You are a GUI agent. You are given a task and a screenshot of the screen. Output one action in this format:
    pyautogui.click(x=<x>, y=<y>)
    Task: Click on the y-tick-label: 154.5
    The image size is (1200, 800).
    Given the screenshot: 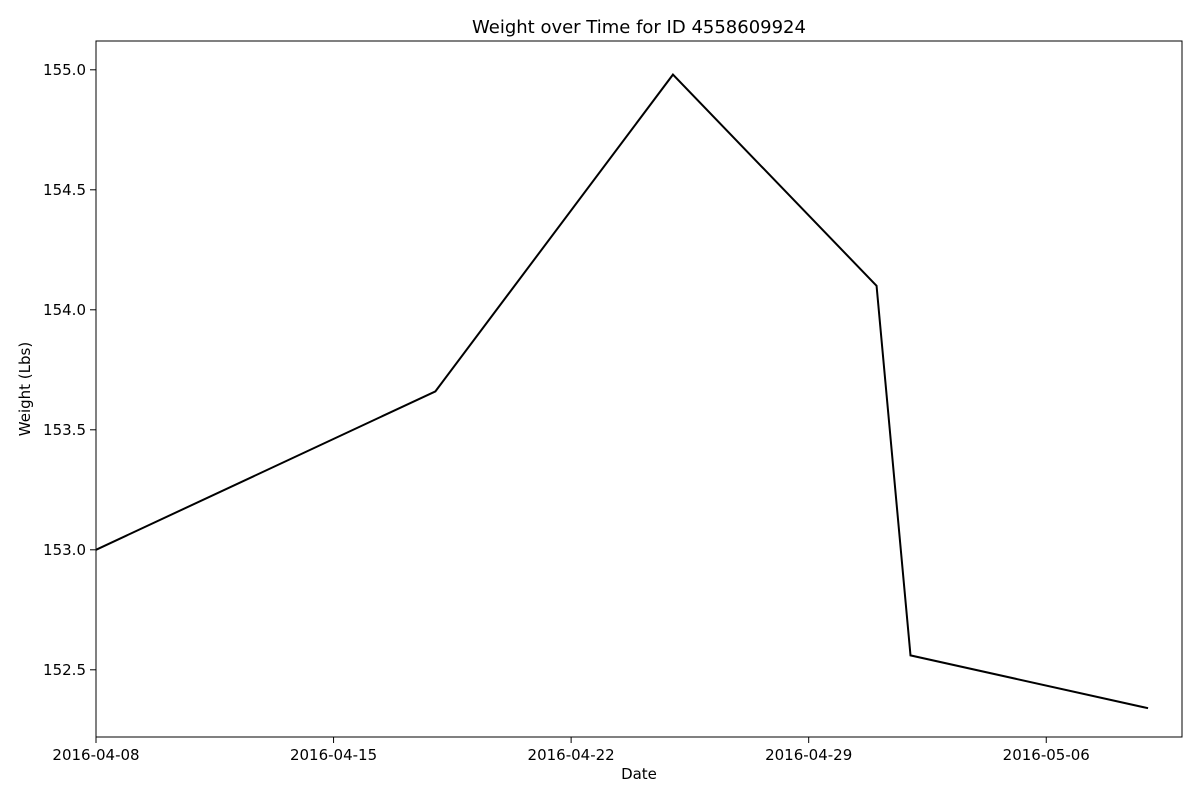 What is the action you would take?
    pyautogui.click(x=64, y=190)
    